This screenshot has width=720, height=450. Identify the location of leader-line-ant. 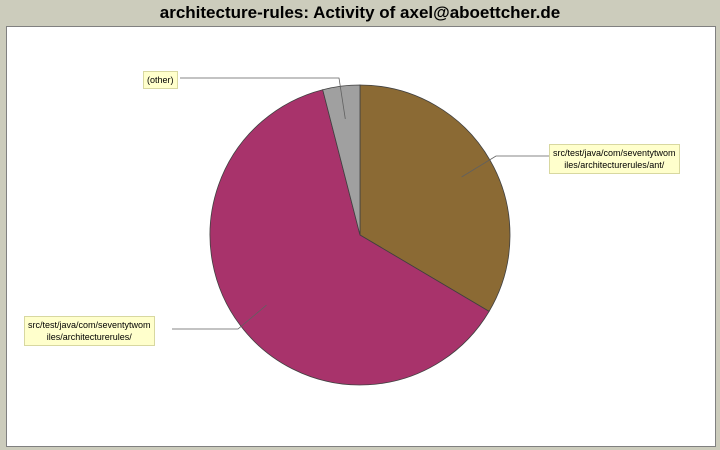
(505, 166).